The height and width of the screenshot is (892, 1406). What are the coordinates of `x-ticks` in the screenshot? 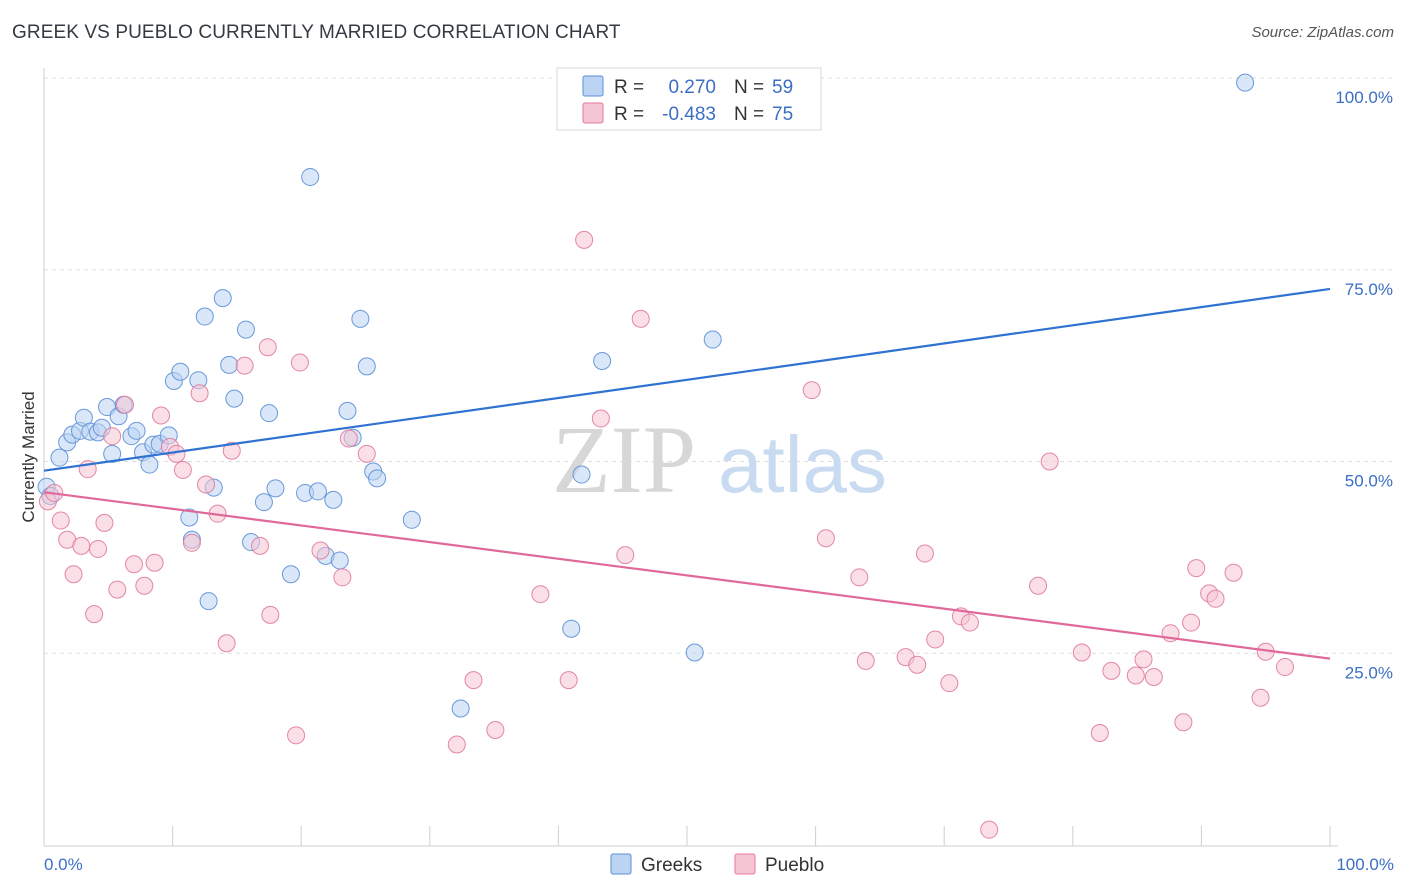 It's located at (751, 836).